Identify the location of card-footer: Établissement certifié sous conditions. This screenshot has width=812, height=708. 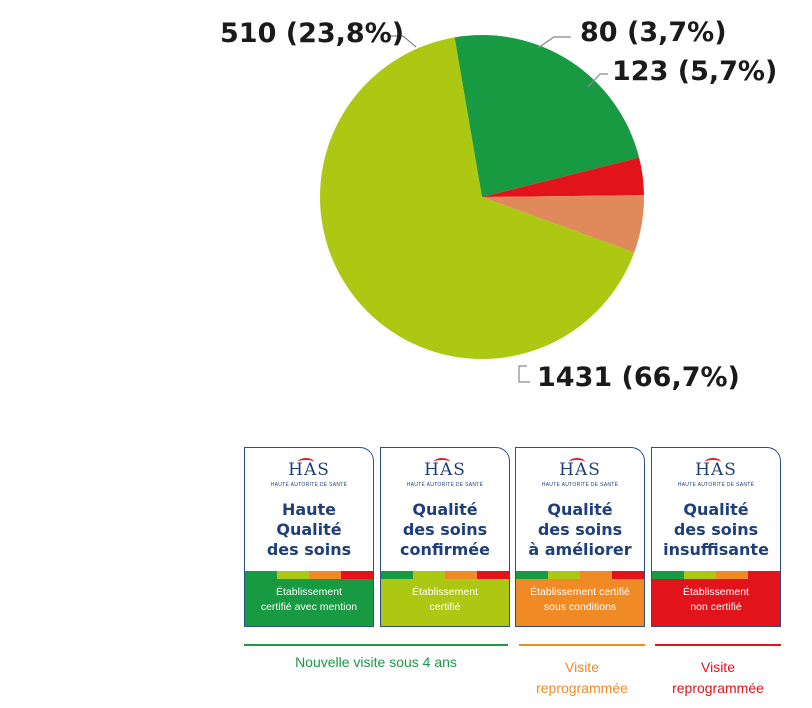
(580, 602).